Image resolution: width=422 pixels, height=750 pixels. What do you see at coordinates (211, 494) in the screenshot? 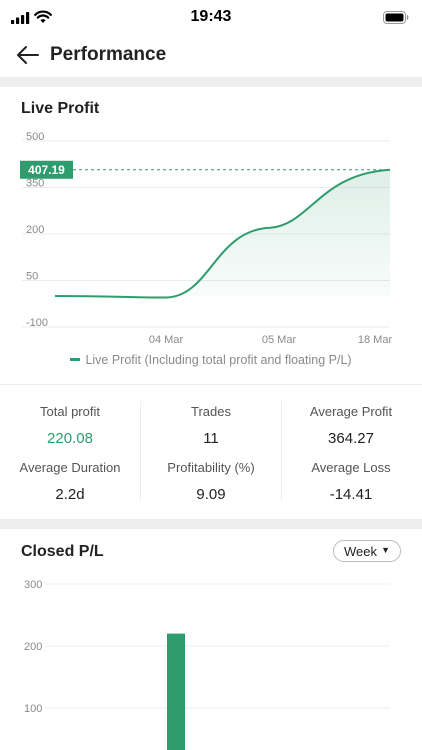
I see `stat-value: 9.09` at bounding box center [211, 494].